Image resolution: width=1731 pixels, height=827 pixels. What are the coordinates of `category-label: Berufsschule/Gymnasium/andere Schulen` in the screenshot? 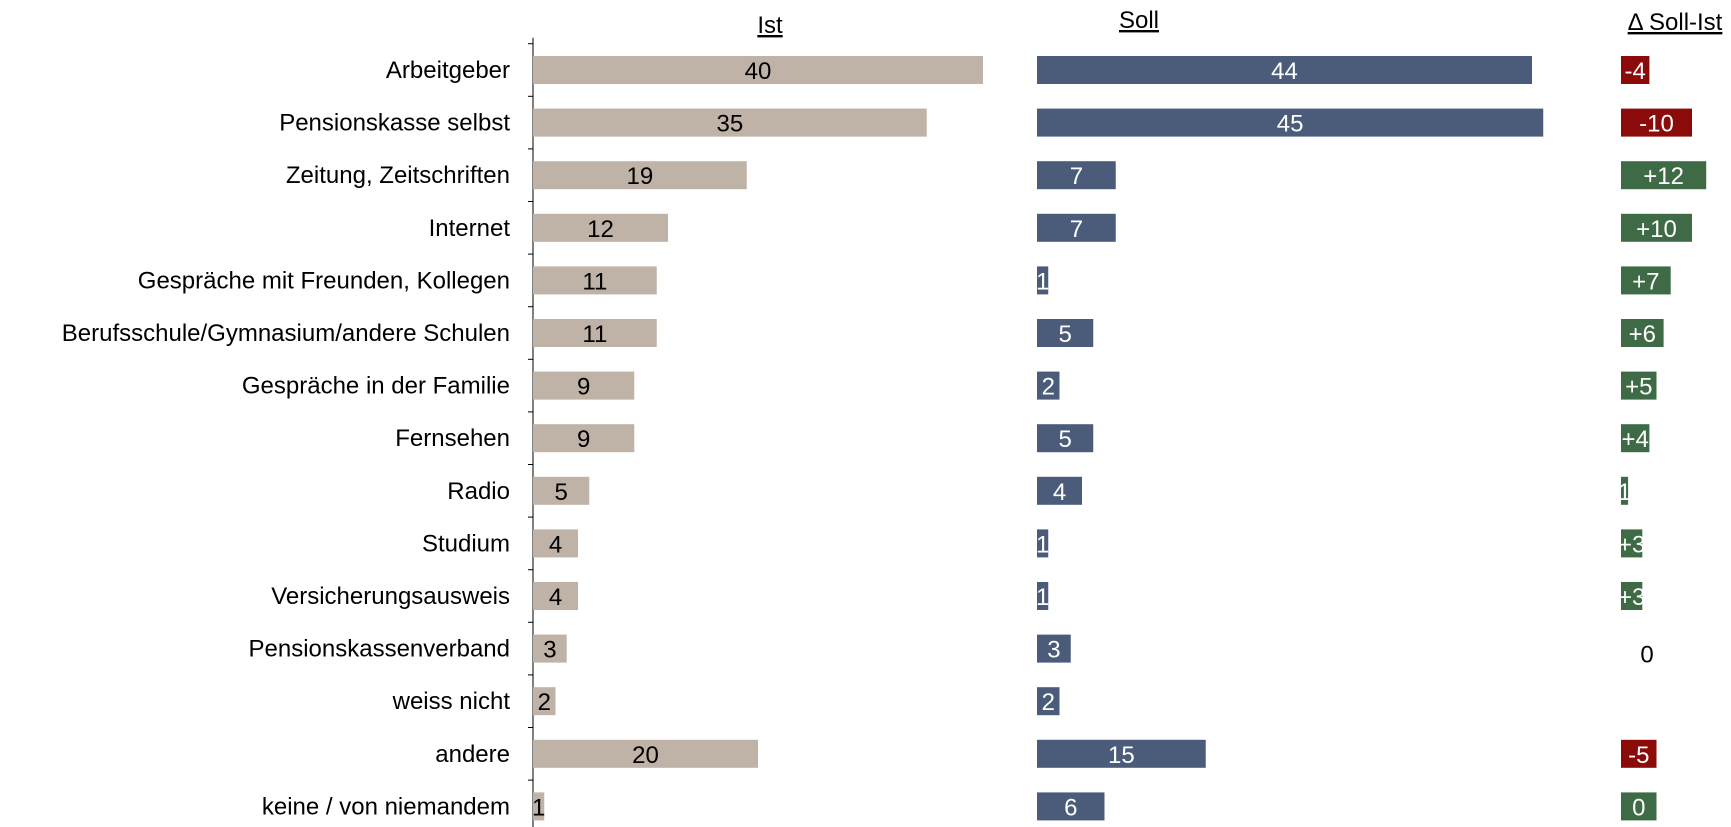 It's located at (286, 333).